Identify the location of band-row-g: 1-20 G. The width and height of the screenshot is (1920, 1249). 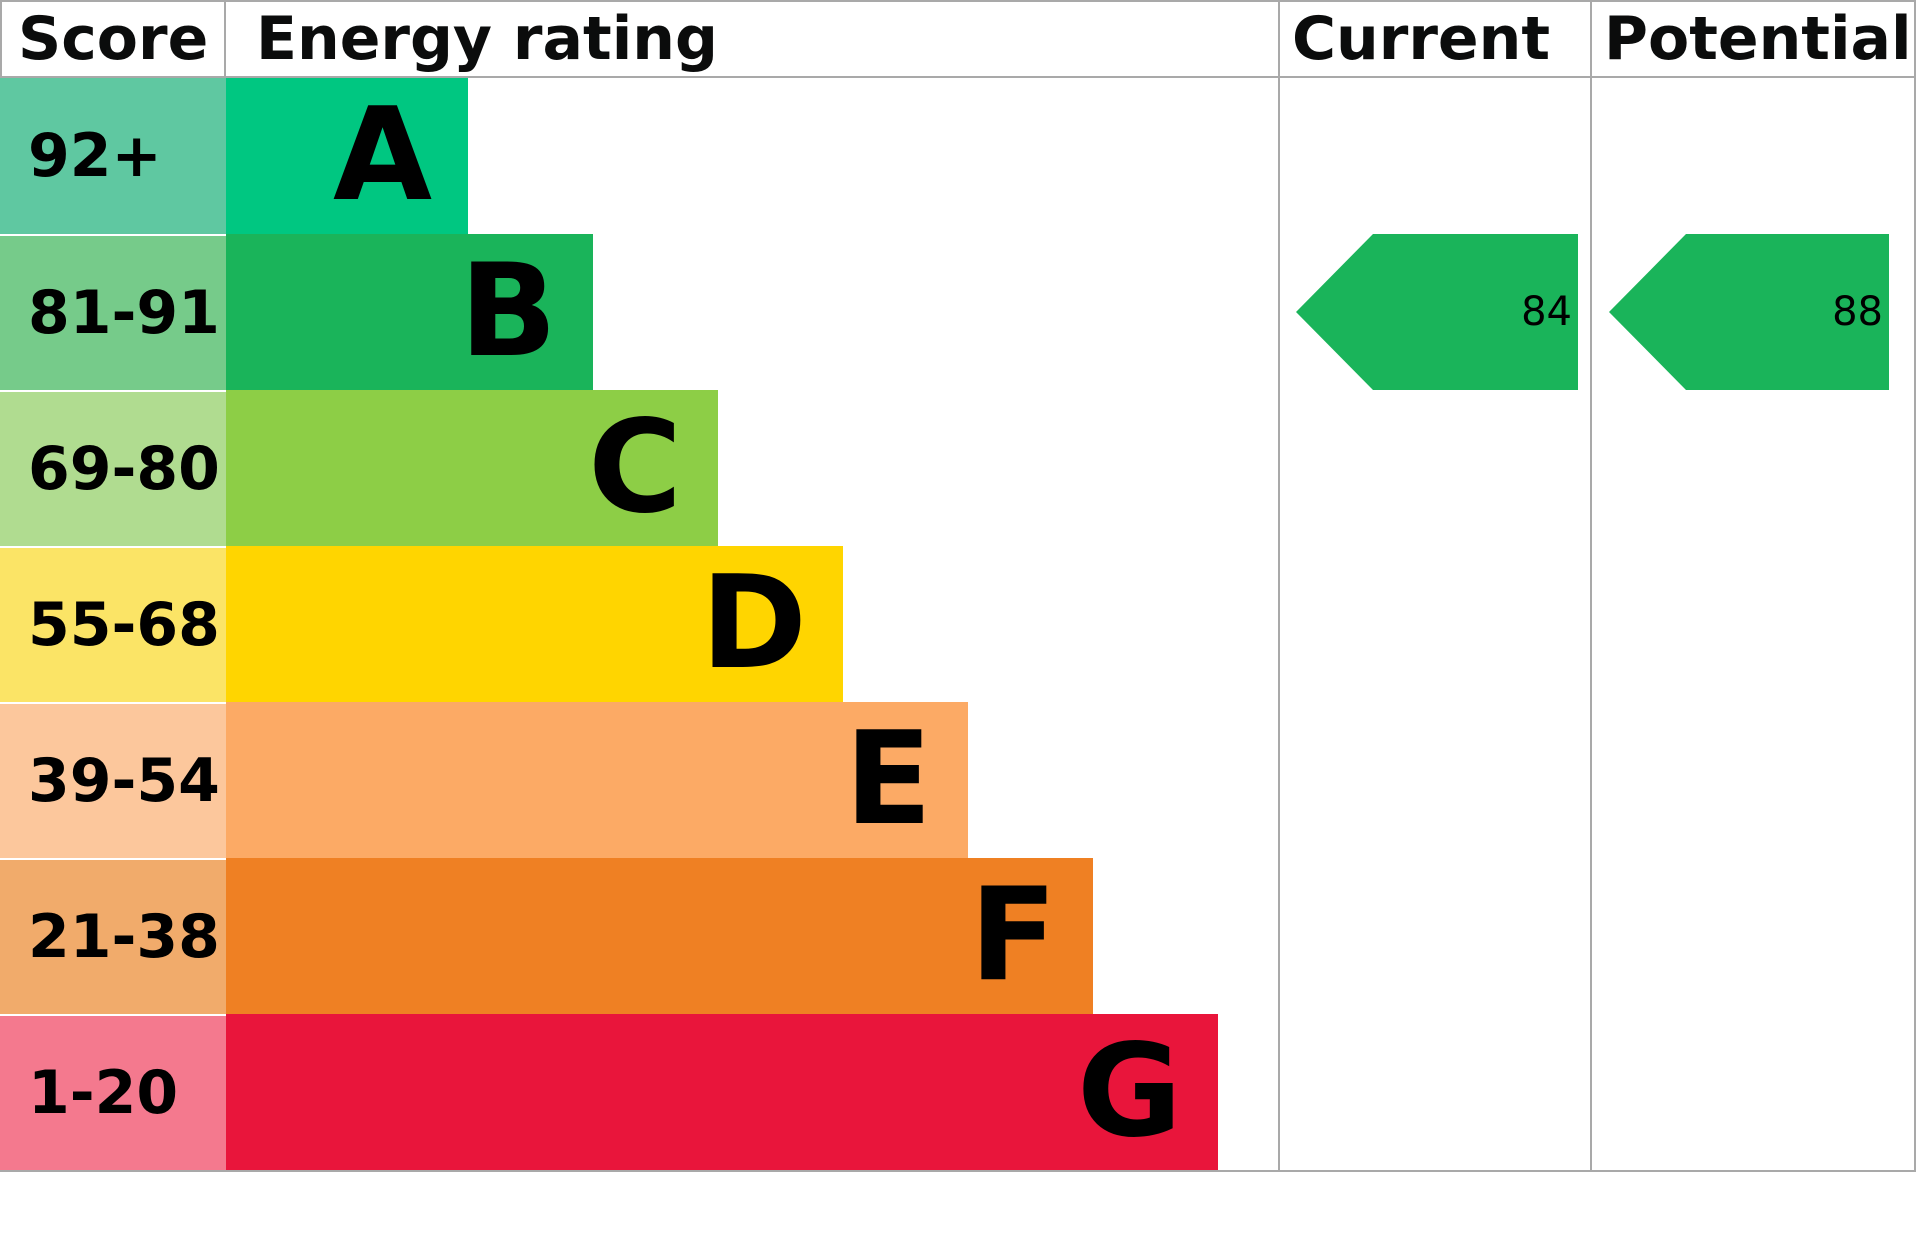
(958, 1092).